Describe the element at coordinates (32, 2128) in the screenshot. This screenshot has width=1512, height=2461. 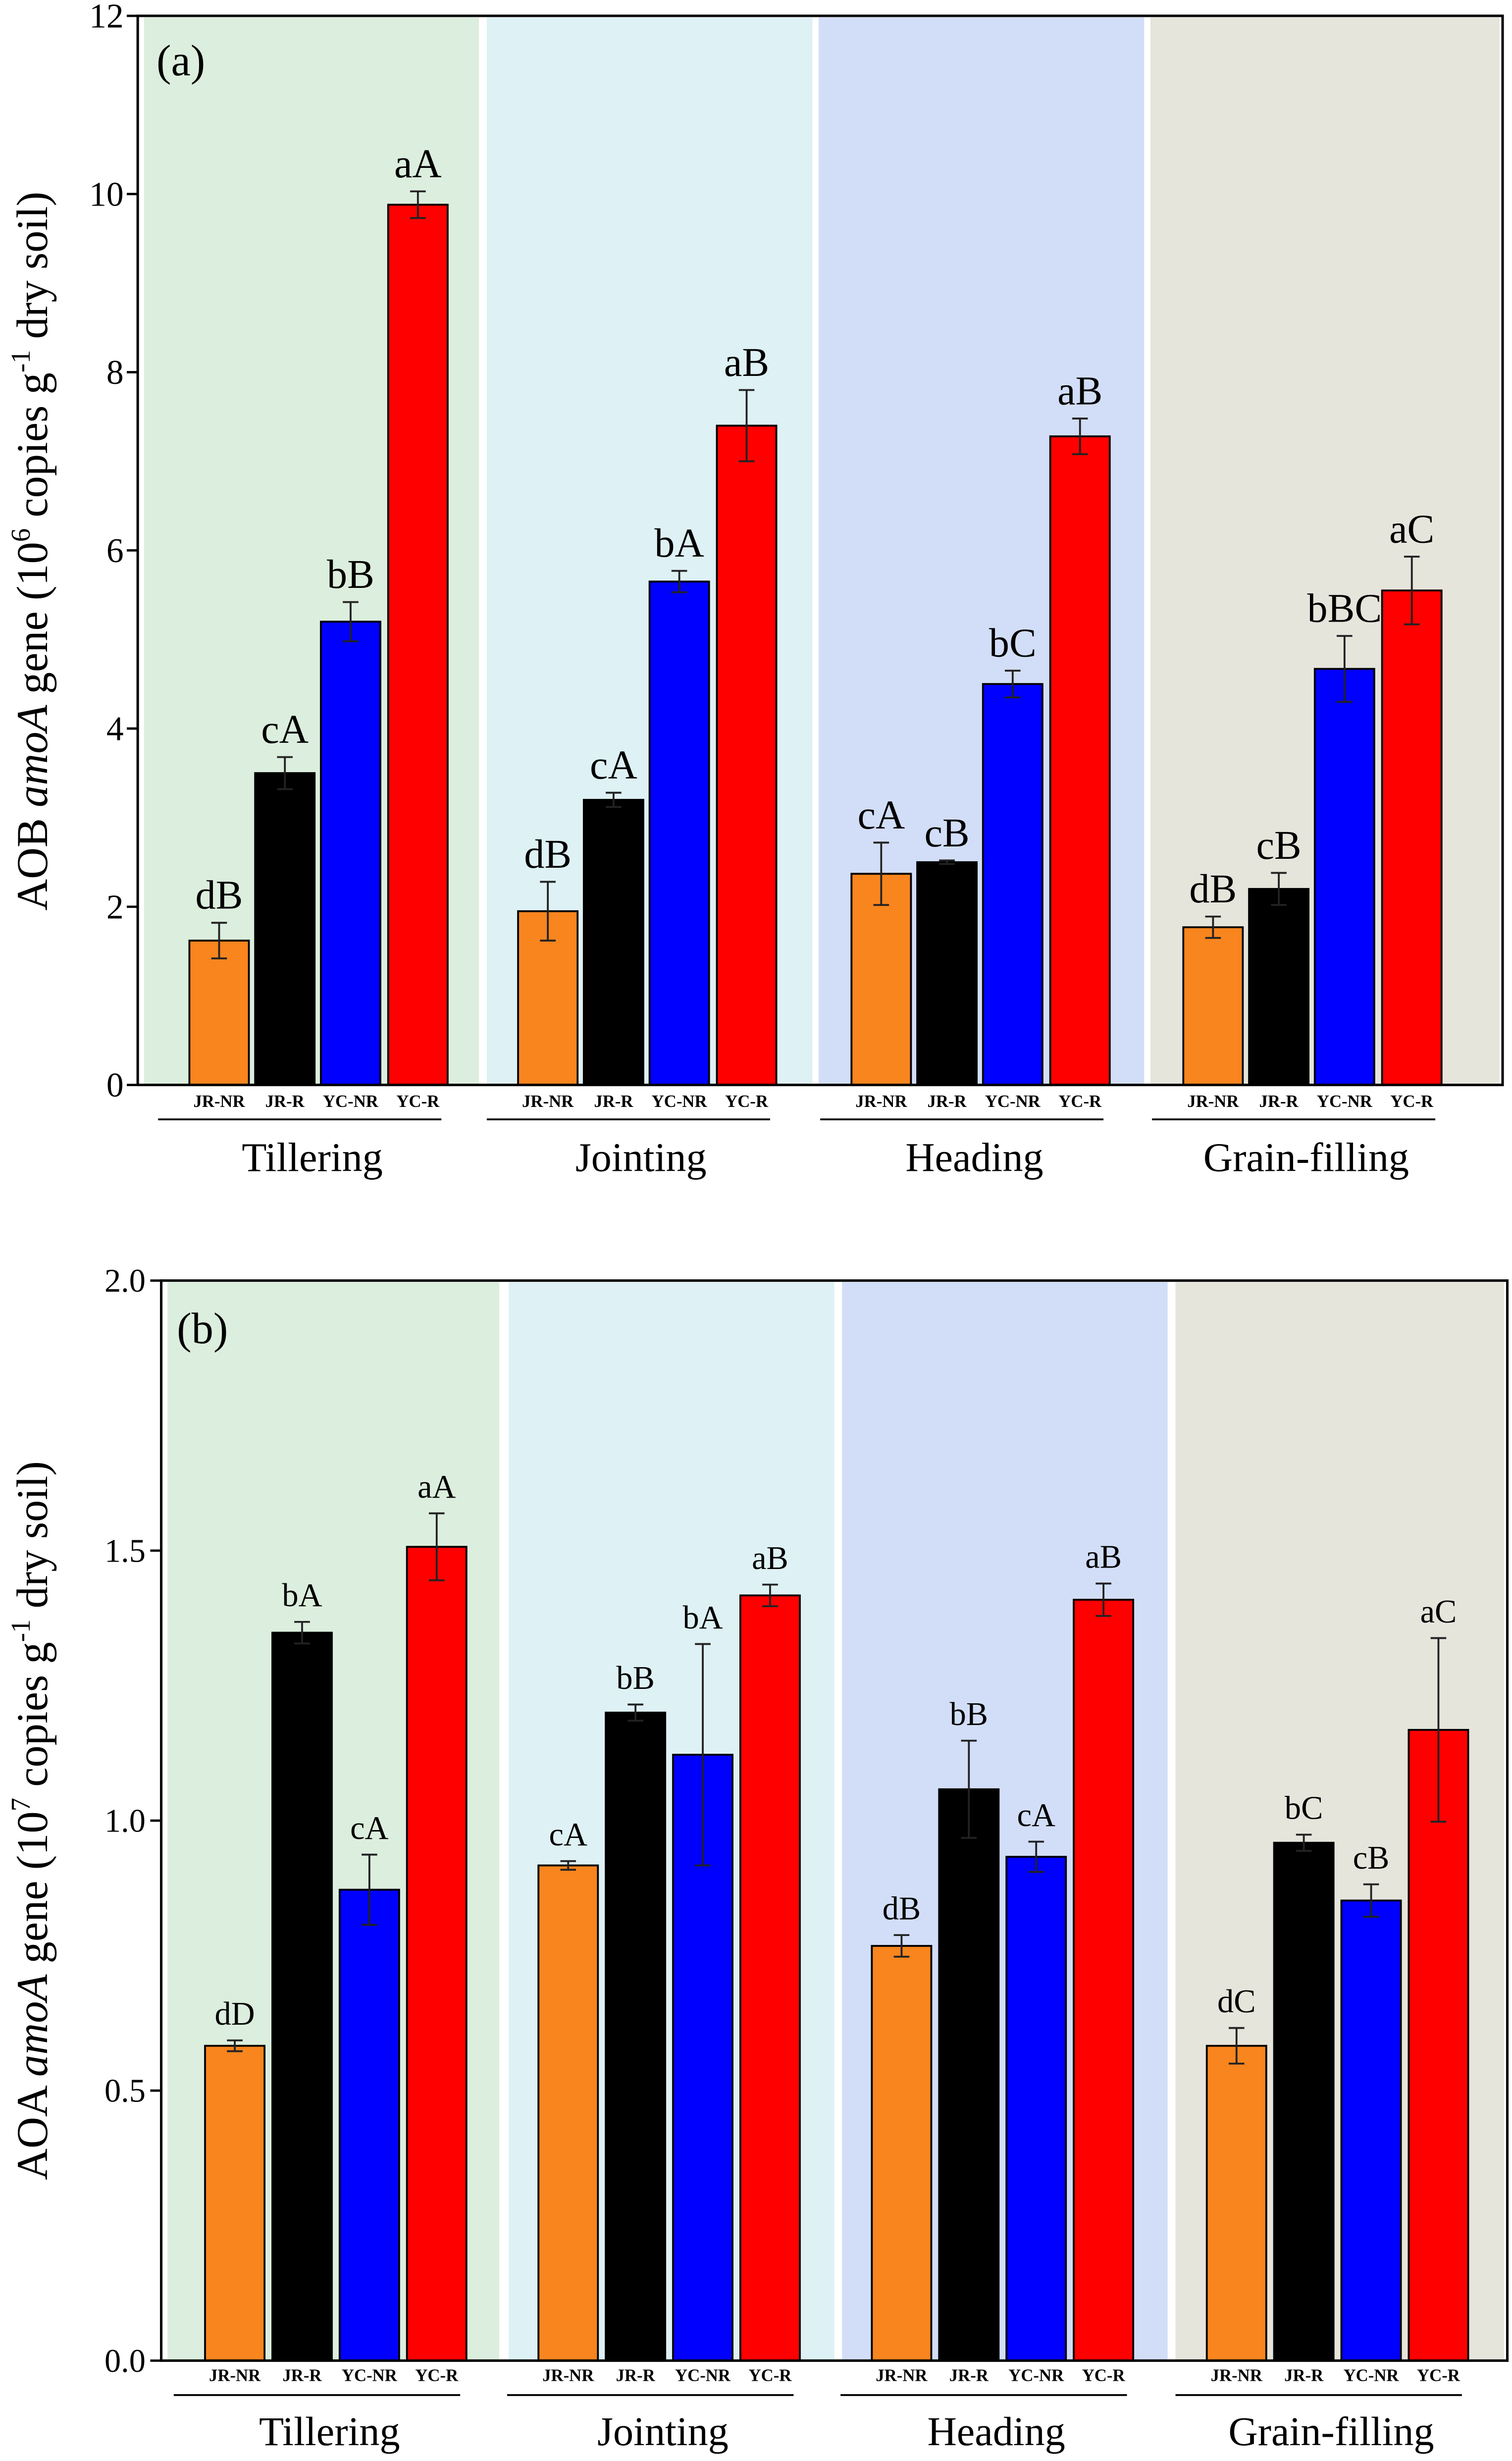
I see `y-axis-title-pre: AOA` at that location.